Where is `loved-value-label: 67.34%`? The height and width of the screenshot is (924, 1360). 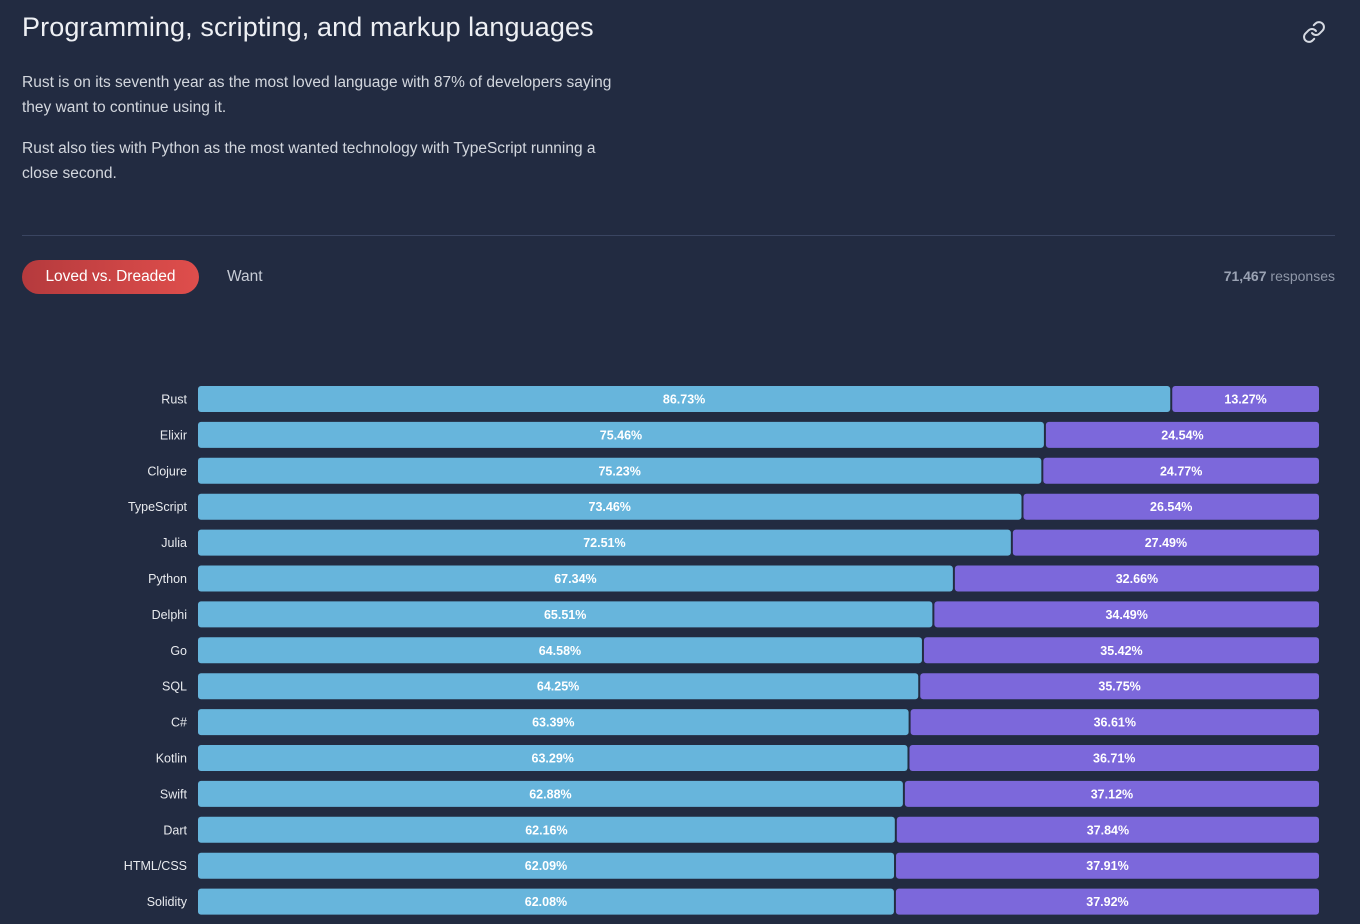 loved-value-label: 67.34% is located at coordinates (575, 579).